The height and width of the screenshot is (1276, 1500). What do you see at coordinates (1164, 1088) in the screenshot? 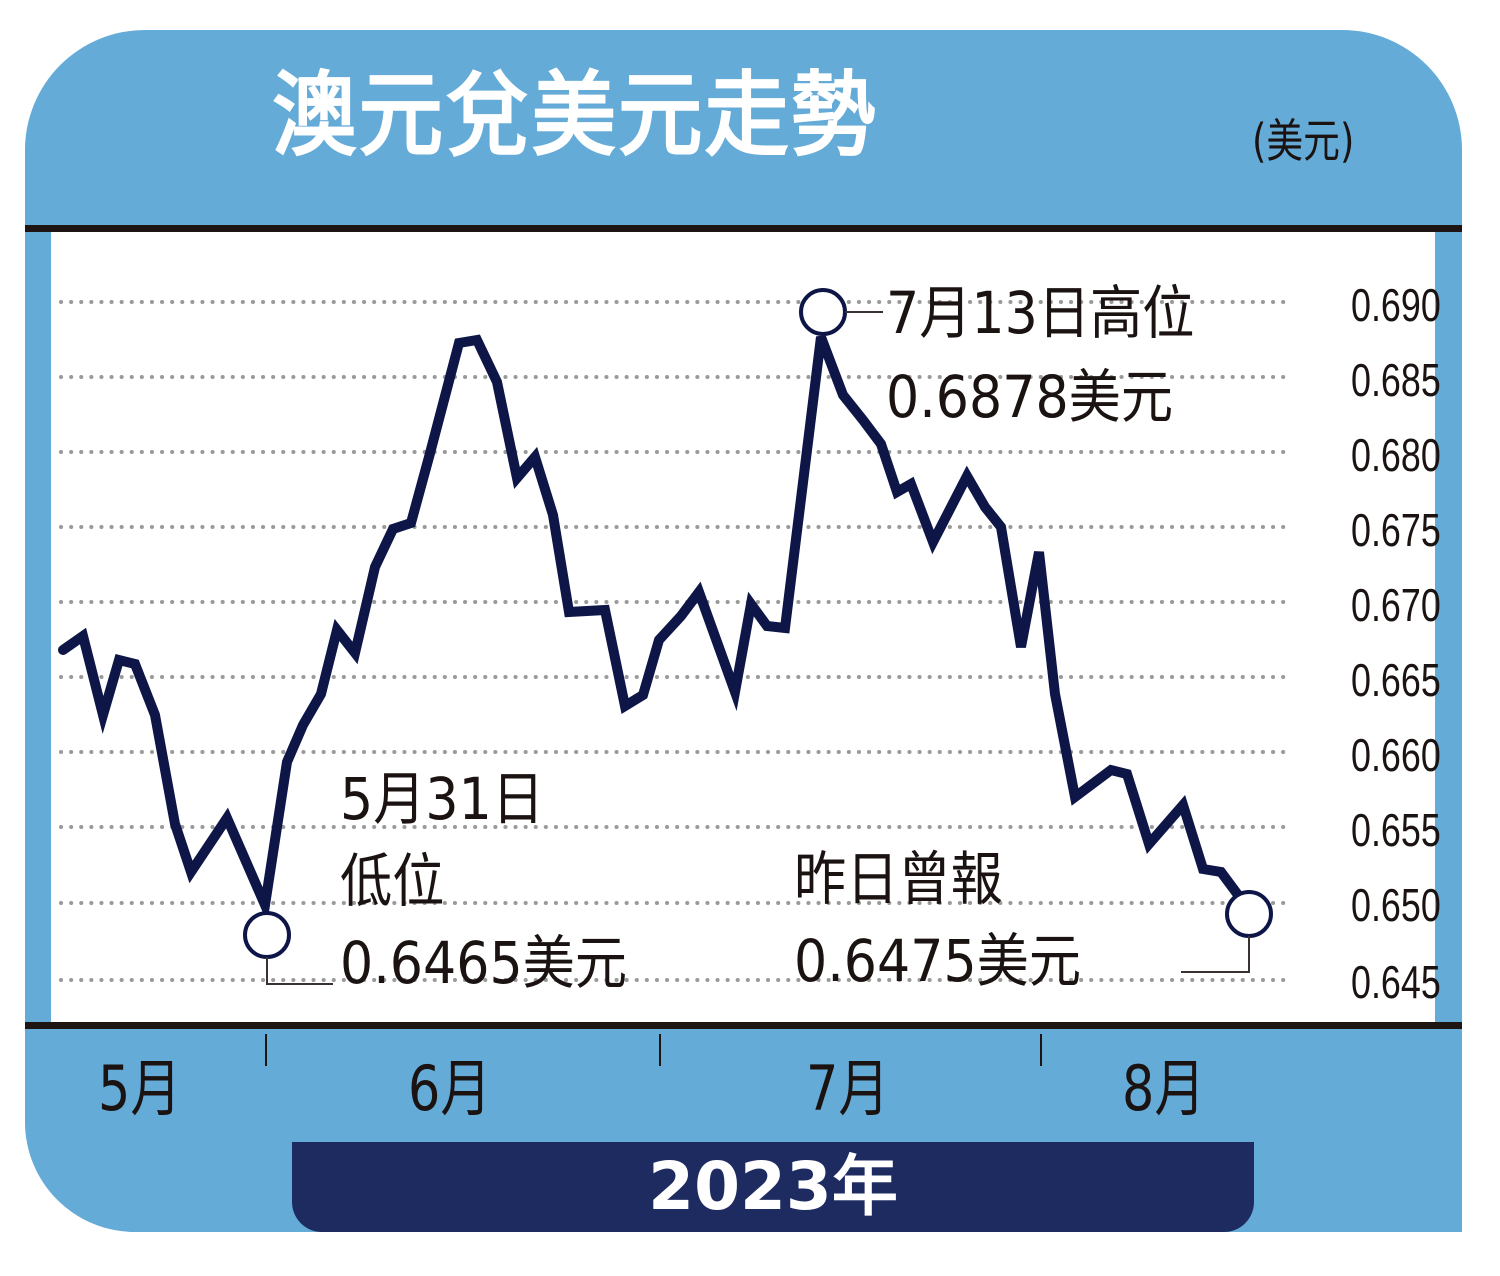
I see `x-label-august: 8月` at bounding box center [1164, 1088].